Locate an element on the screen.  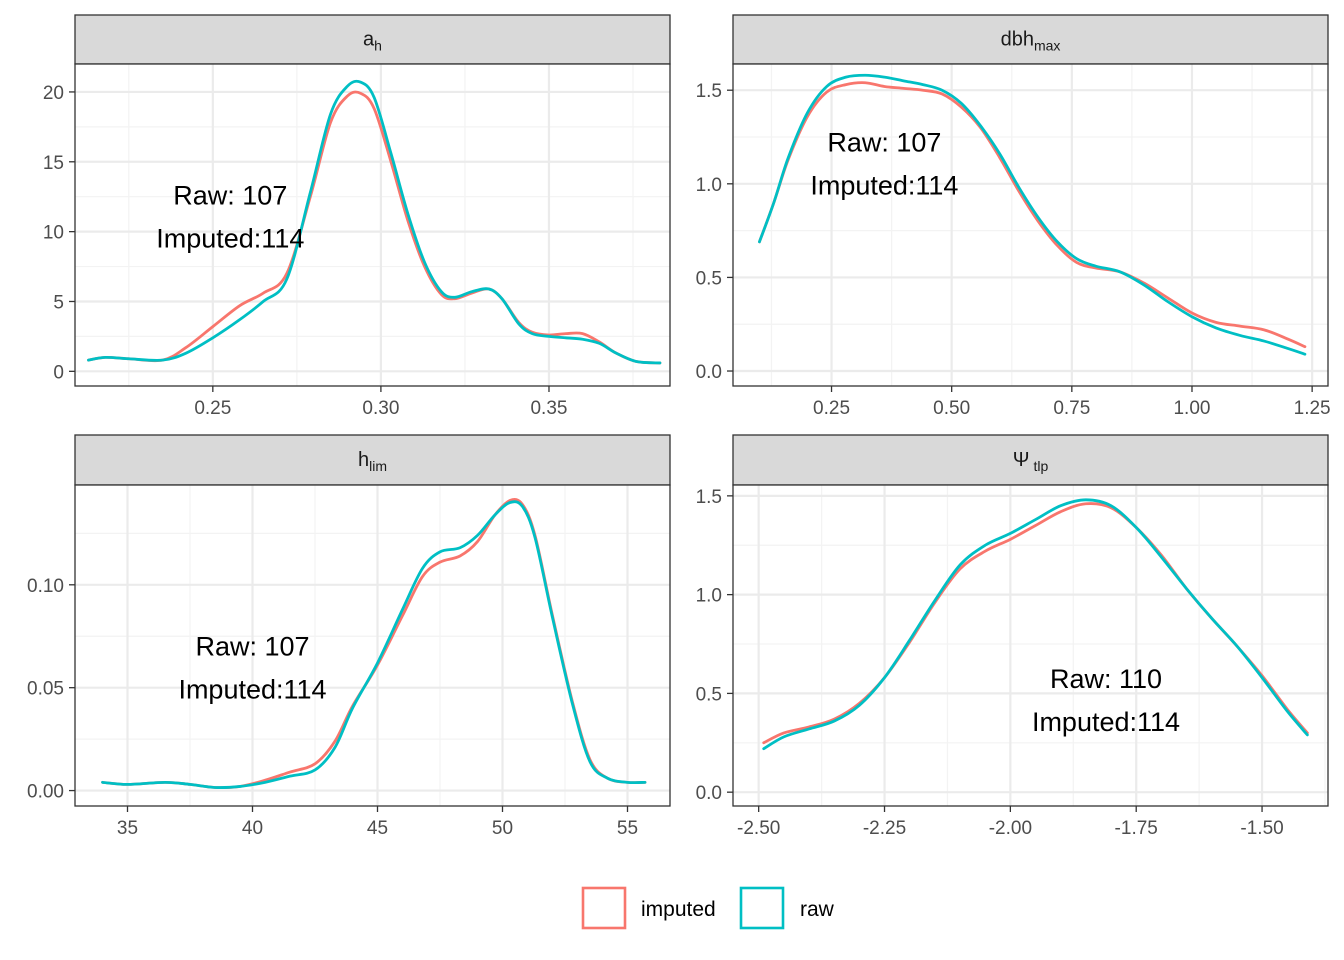
strip-label-main: h is located at coordinates (363, 460).